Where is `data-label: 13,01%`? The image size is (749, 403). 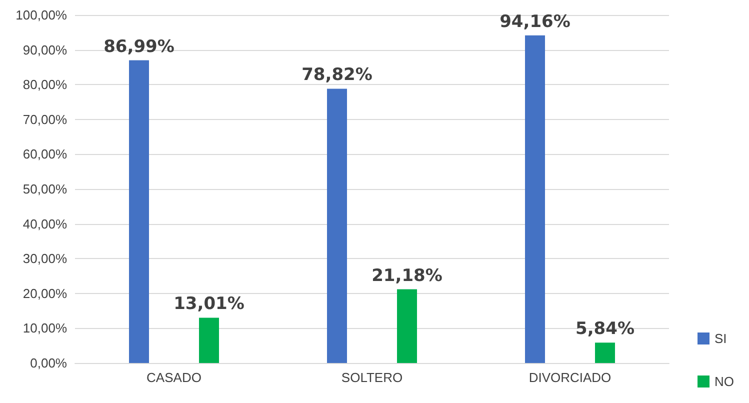 data-label: 13,01% is located at coordinates (209, 304).